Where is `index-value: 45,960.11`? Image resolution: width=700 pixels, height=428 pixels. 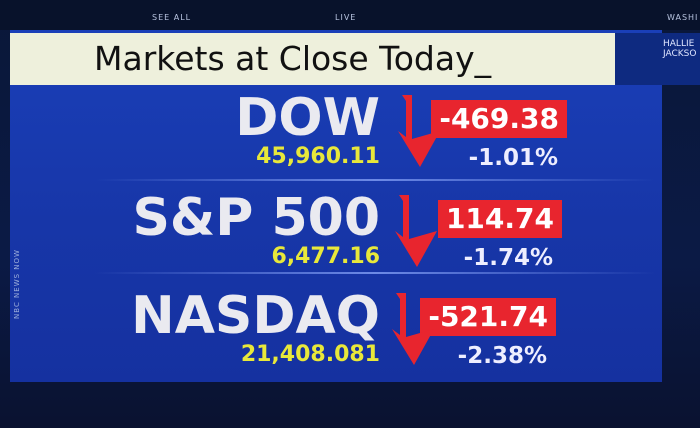 index-value: 45,960.11 is located at coordinates (318, 156).